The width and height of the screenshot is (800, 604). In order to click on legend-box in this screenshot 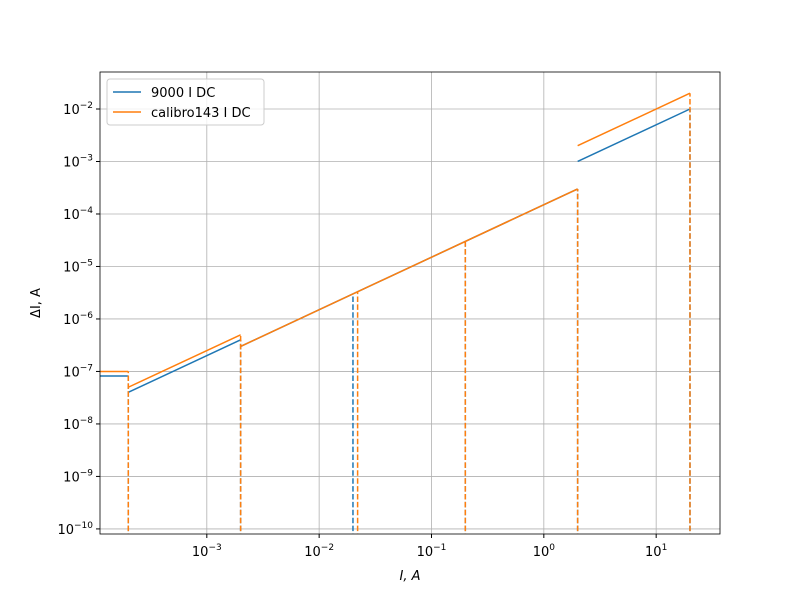, I will do `click(185, 102)`.